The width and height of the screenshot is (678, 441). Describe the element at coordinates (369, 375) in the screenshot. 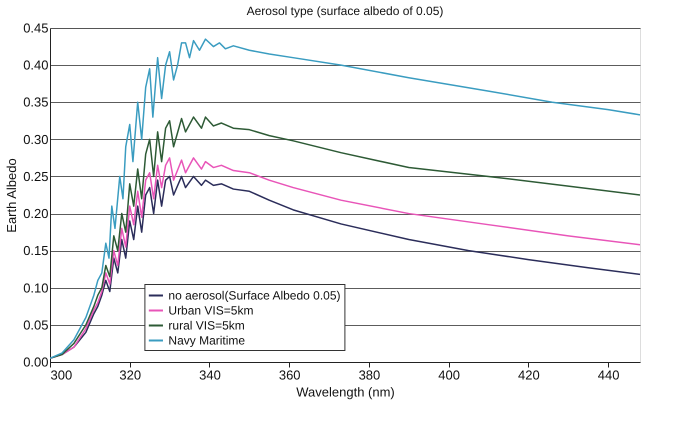

I see `x-tick-label: 380` at that location.